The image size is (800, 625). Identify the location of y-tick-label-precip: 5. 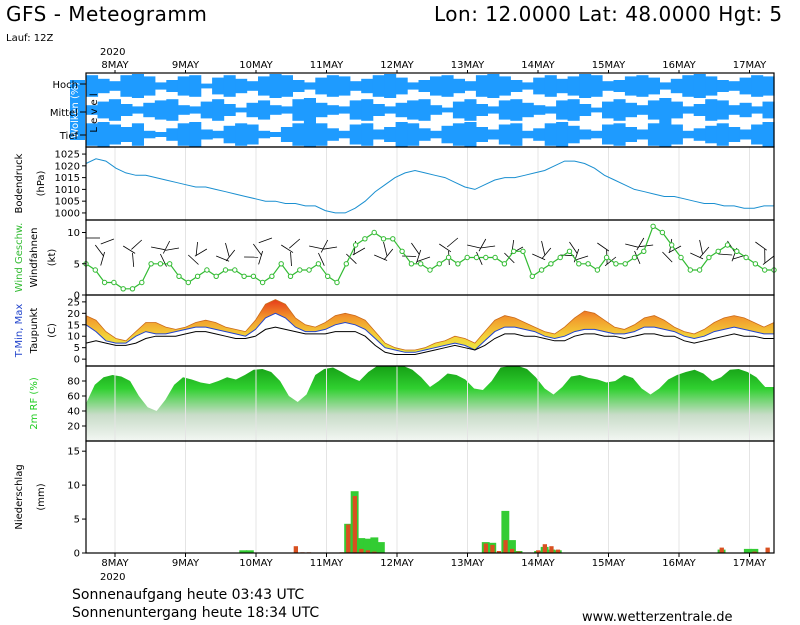
(77, 520).